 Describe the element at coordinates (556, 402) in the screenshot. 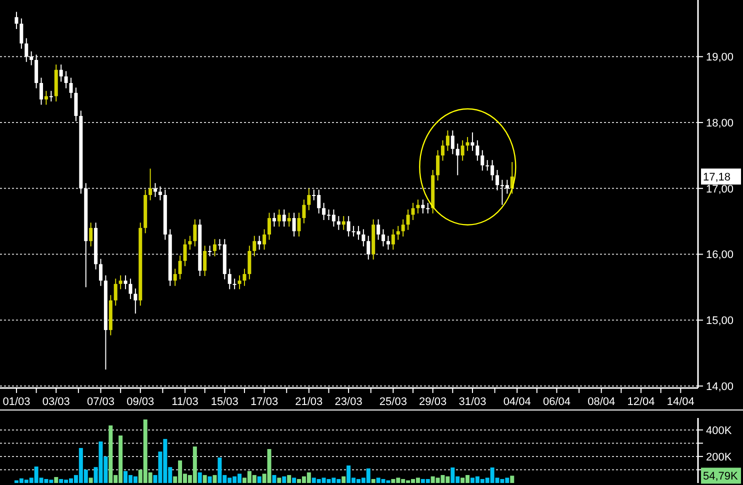

I see `x-tick-label: 06/04` at that location.